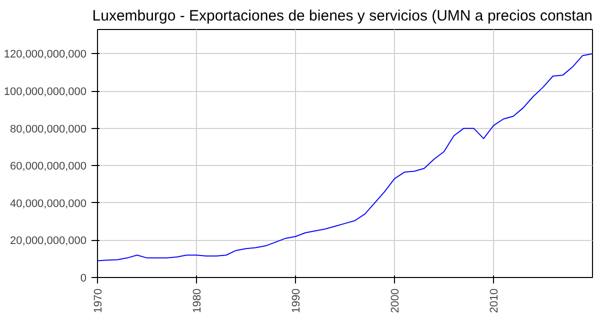 The image size is (600, 315). Describe the element at coordinates (494, 300) in the screenshot. I see `x-tick-label: 2010` at that location.